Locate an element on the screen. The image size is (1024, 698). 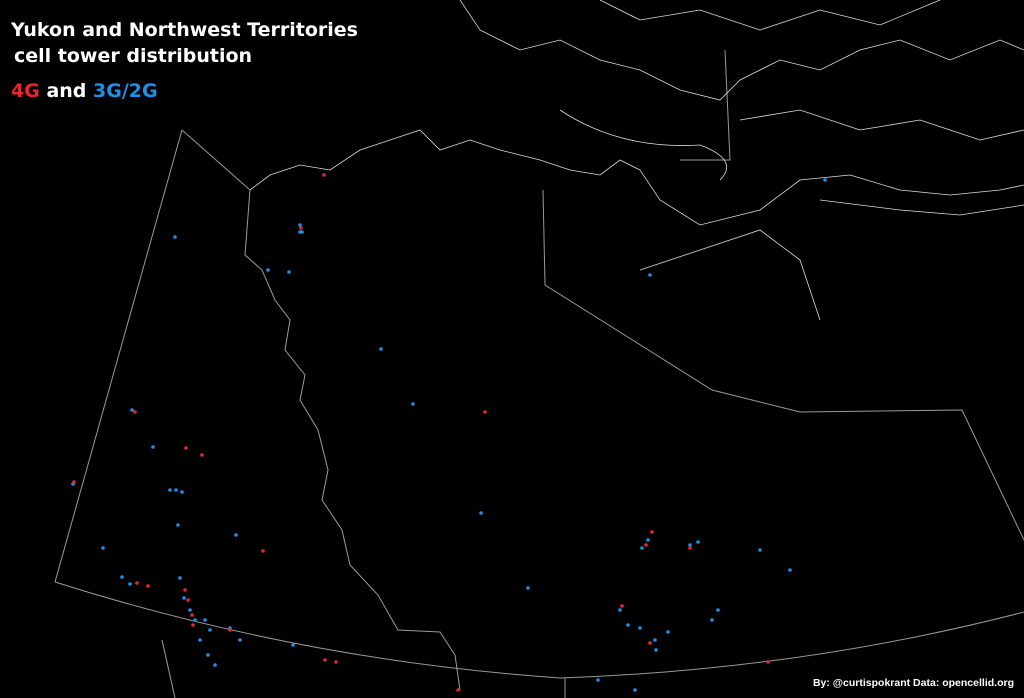
legend: 4G and 3G/2G is located at coordinates (84, 91).